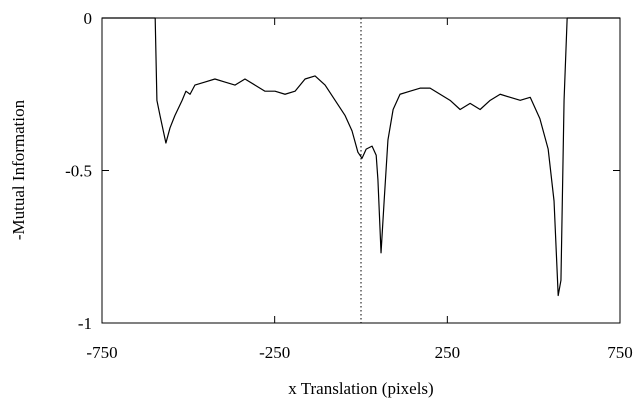  I want to click on x-axis-label: x Translation (pixels), so click(360, 388).